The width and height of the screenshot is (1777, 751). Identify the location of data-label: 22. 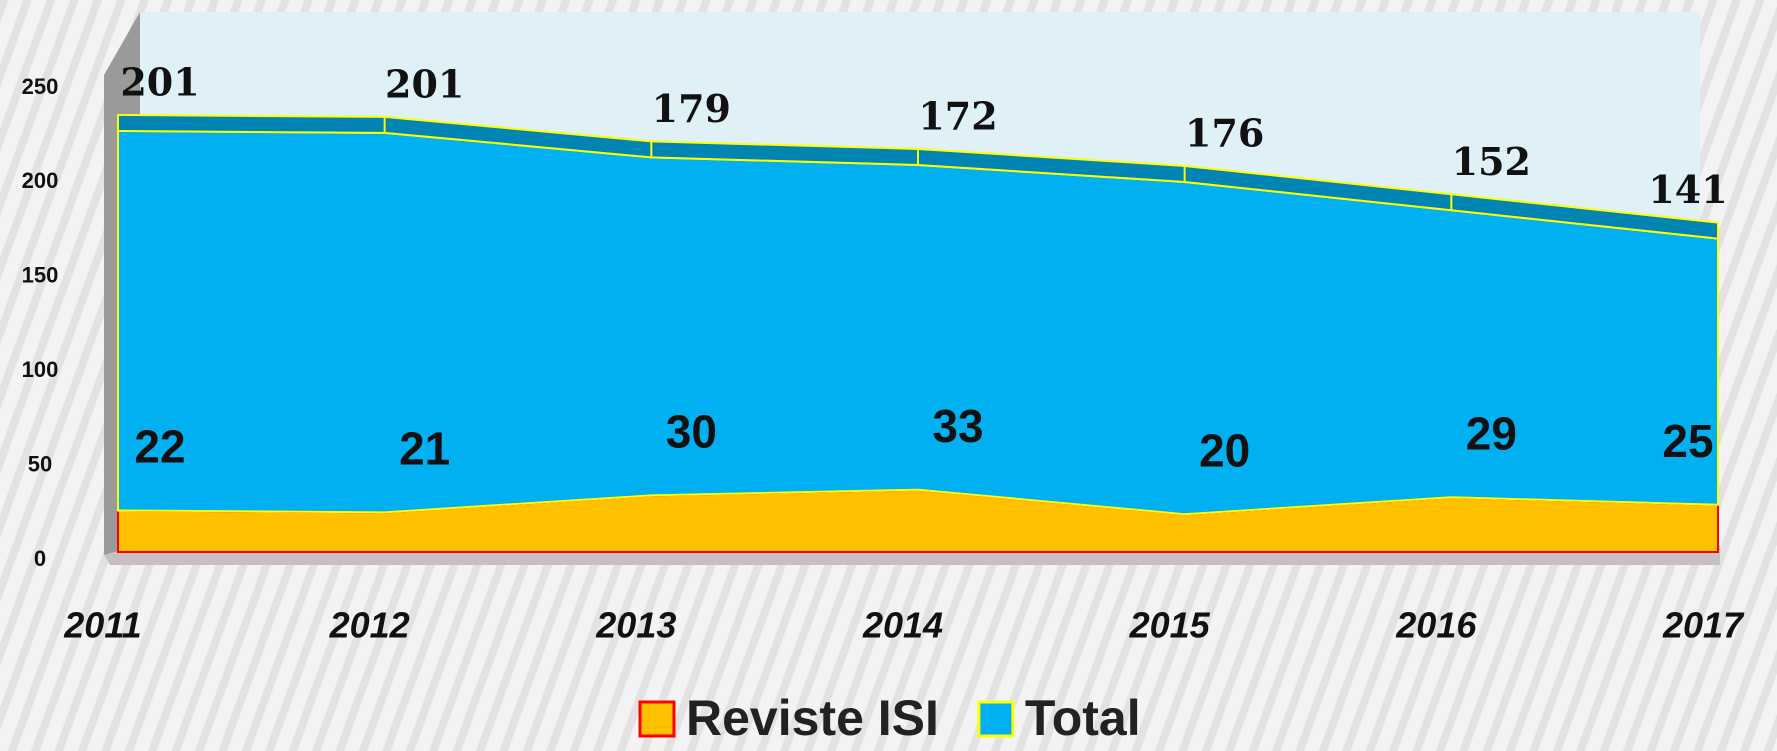
(159, 447).